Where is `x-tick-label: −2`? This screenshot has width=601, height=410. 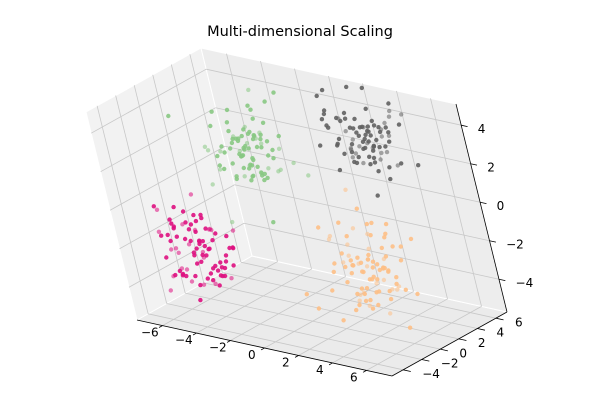
x-tick-label: −2 is located at coordinates (218, 348).